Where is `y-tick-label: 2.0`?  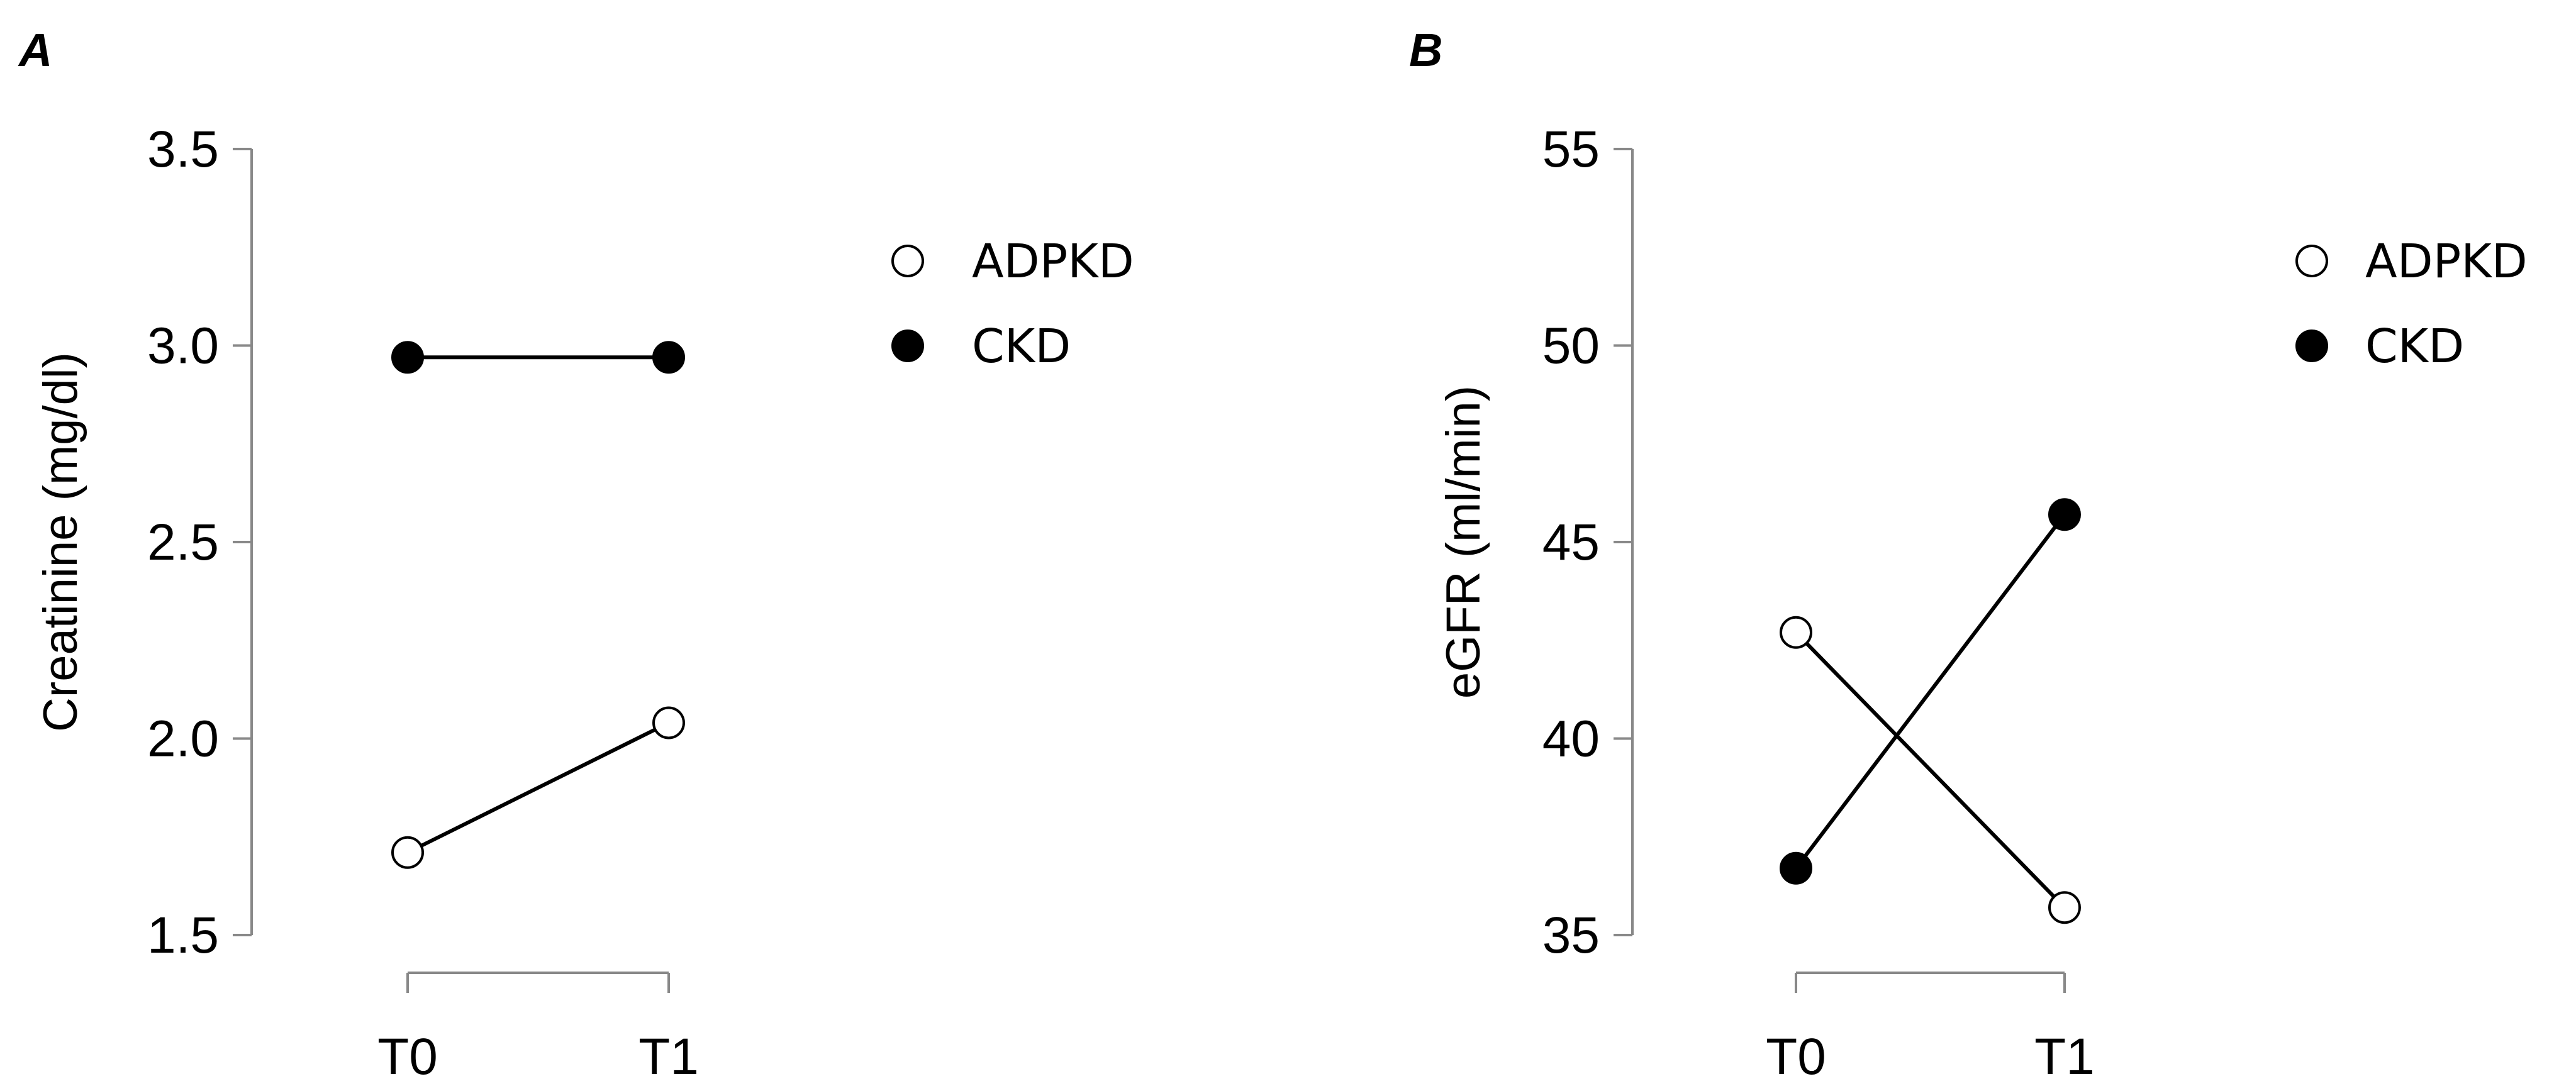
y-tick-label: 2.0 is located at coordinates (183, 739).